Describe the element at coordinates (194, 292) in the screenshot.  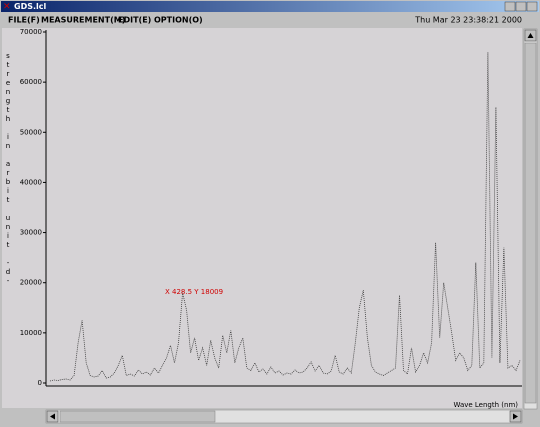
I see `annotation: X 428.5 Y 18009` at that location.